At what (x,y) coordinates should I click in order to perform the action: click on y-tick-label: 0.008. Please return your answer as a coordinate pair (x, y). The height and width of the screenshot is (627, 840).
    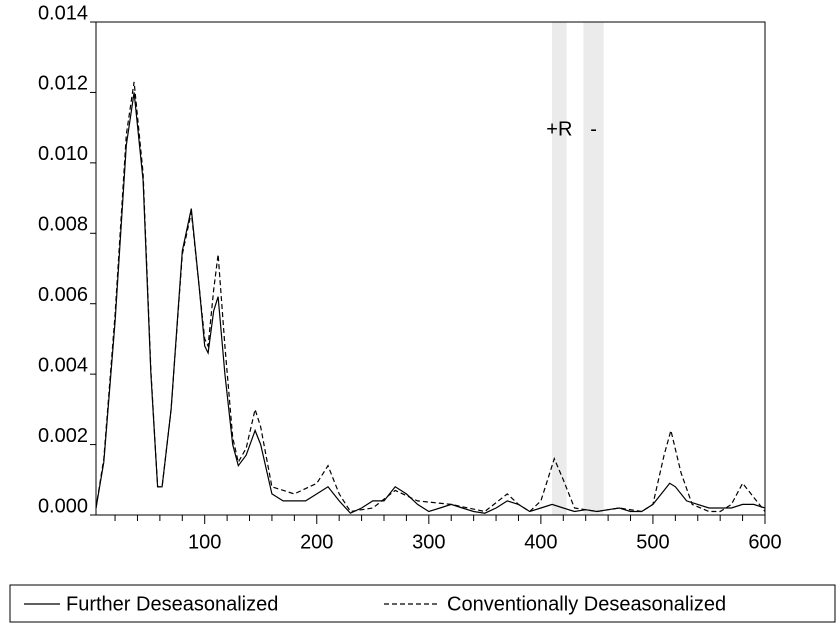
    Looking at the image, I should click on (63, 225).